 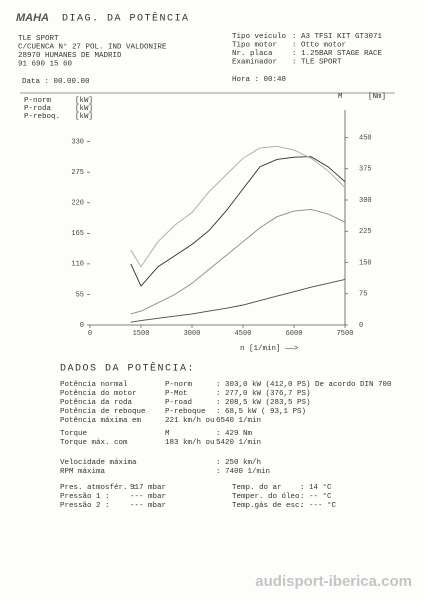 I want to click on y-tick-label: 275, so click(x=77, y=173).